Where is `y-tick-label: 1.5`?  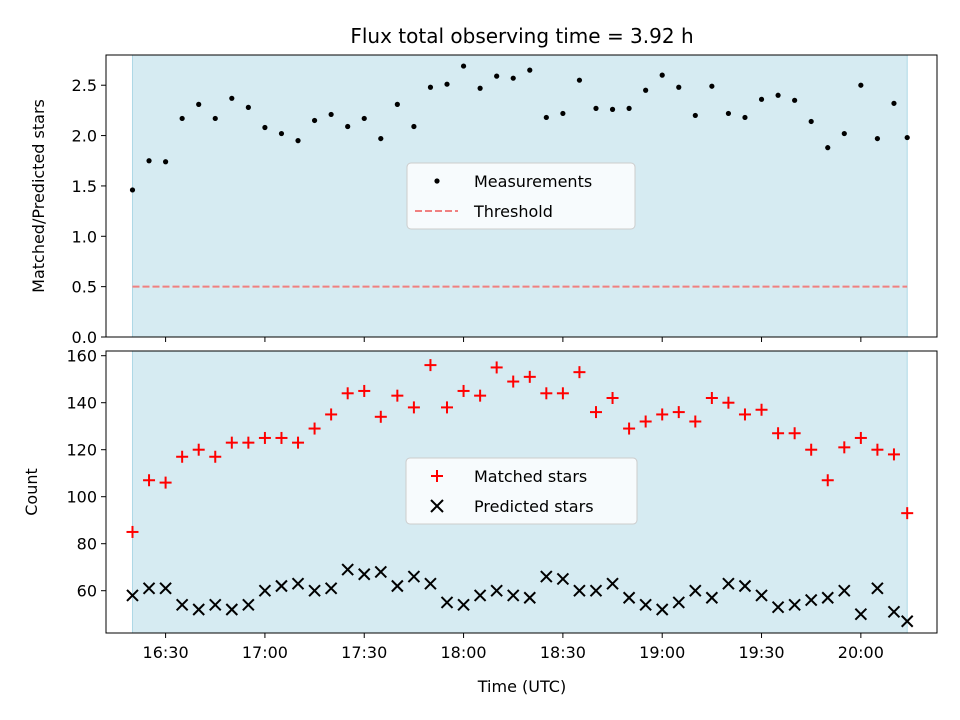
y-tick-label: 1.5 is located at coordinates (84, 186).